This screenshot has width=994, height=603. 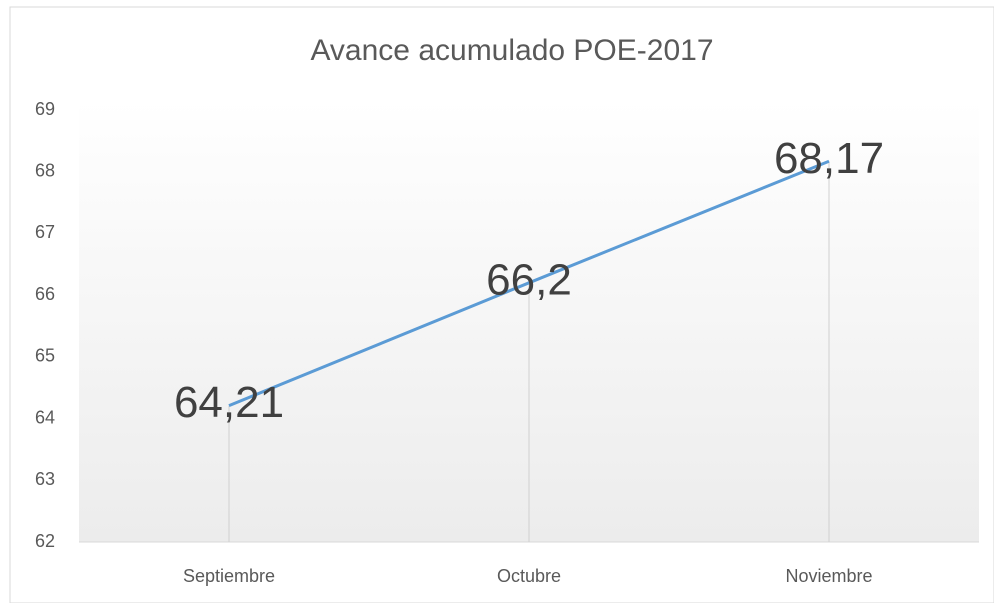 What do you see at coordinates (45, 232) in the screenshot?
I see `y-tick-label: 67` at bounding box center [45, 232].